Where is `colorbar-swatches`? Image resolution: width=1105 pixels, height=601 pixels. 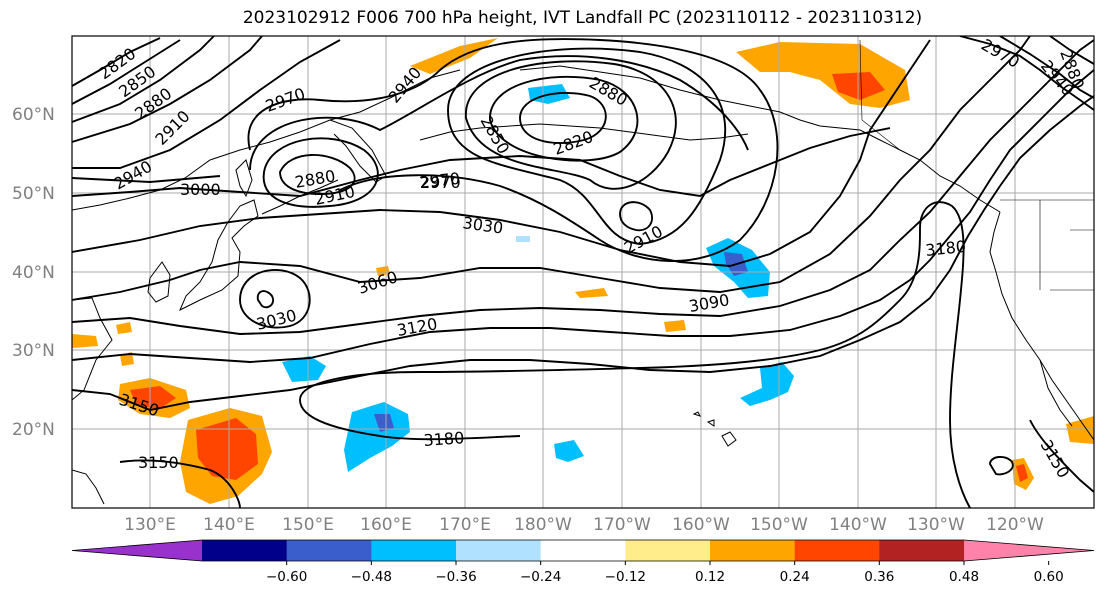
colorbar-swatches is located at coordinates (583, 550).